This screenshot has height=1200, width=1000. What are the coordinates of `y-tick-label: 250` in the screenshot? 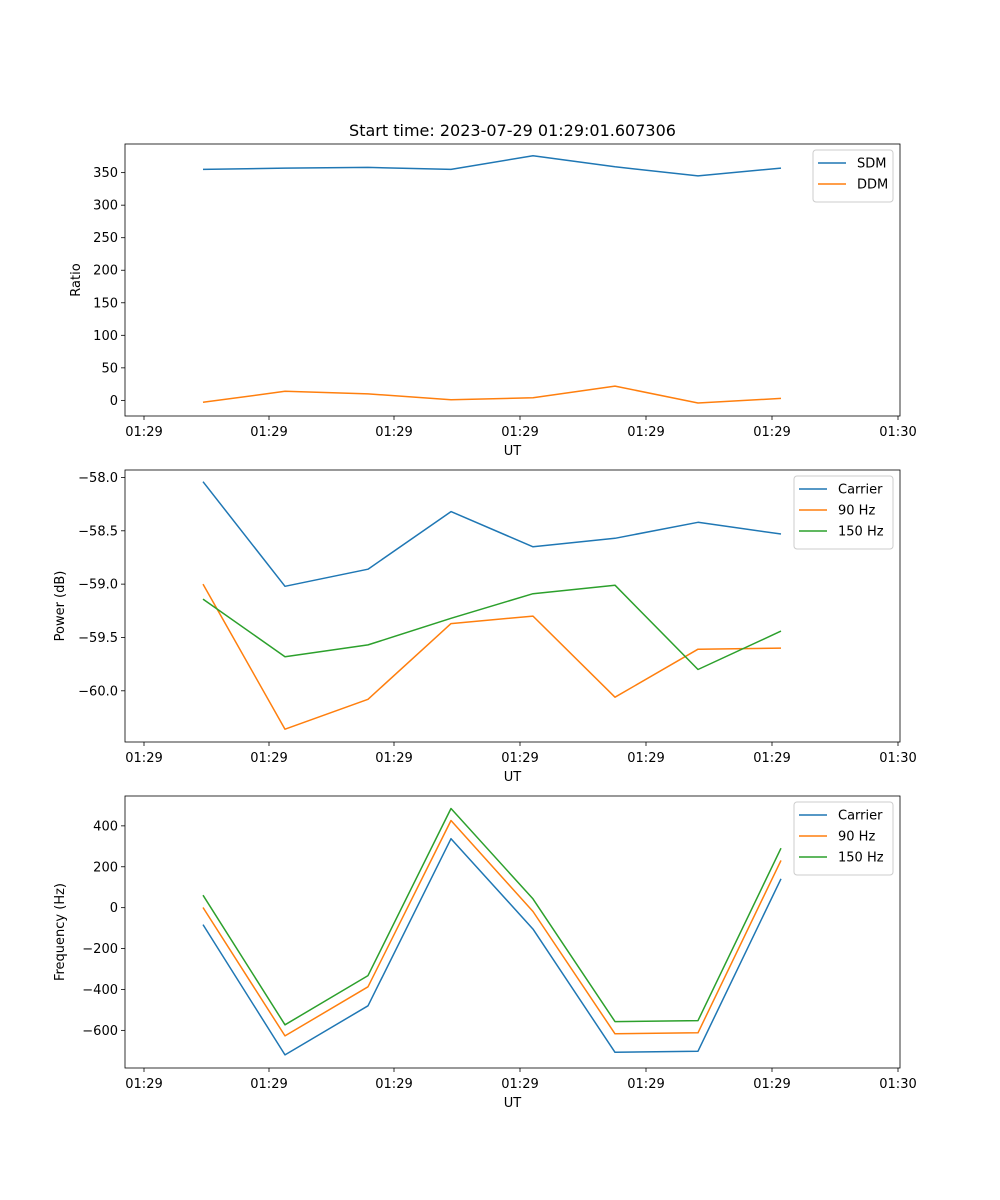 It's located at (105, 238).